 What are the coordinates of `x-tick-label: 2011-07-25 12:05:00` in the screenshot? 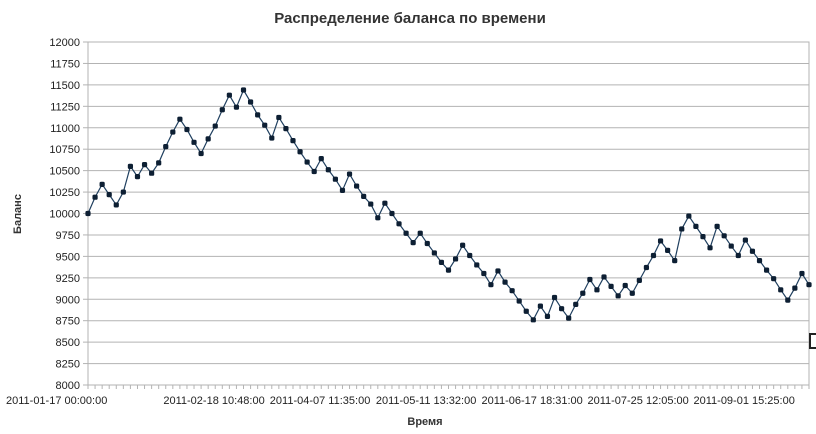 It's located at (637, 401).